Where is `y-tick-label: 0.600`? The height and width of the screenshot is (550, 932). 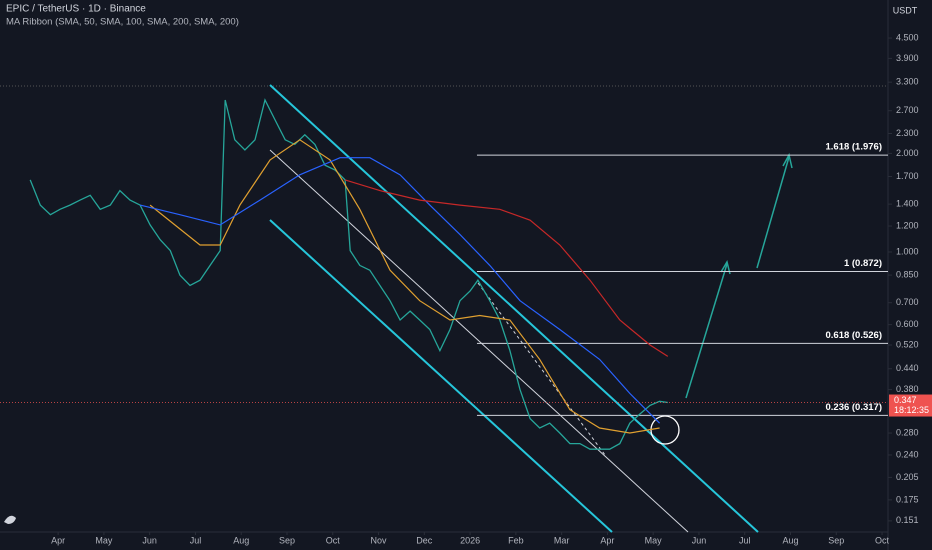
y-tick-label: 0.600 is located at coordinates (907, 324).